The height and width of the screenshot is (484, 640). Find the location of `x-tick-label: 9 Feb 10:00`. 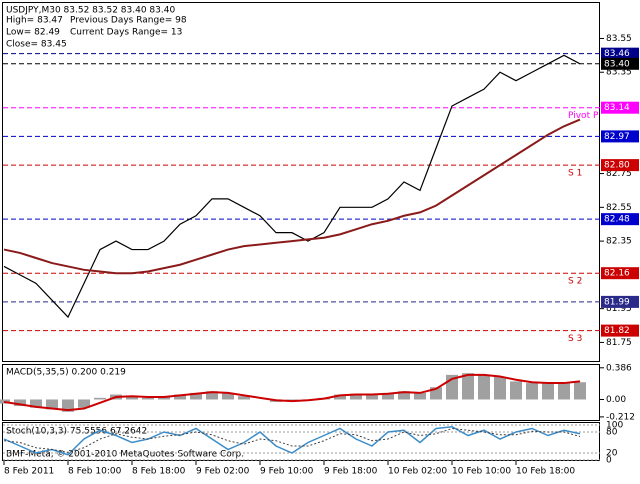

x-tick-label: 9 Feb 10:00 is located at coordinates (287, 472).